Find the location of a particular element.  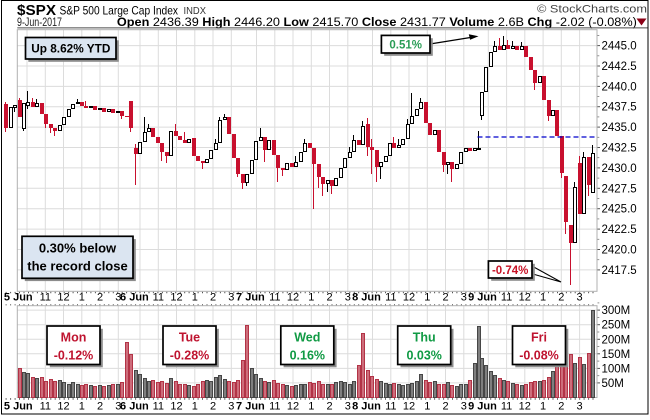

svg-text: 2420.0 is located at coordinates (619, 251).